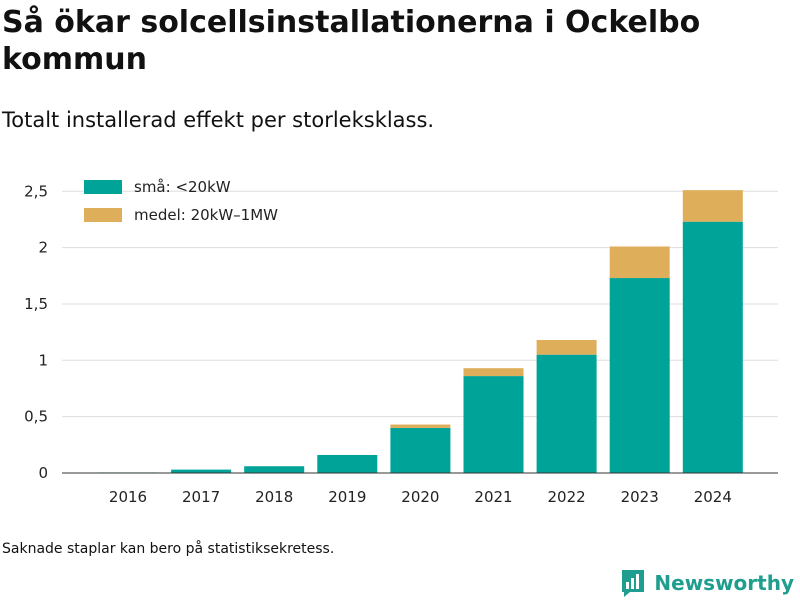 This screenshot has height=600, width=800. Describe the element at coordinates (420, 450) in the screenshot. I see `bar-sma-2020` at that location.